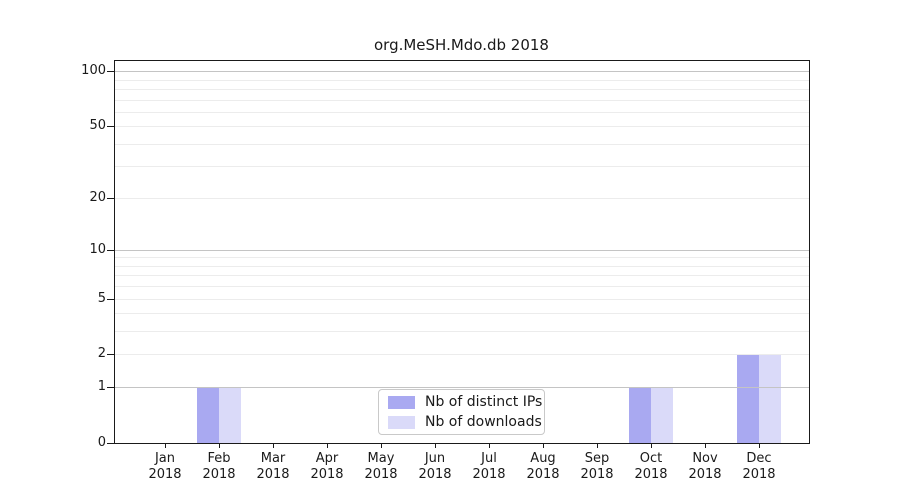 The width and height of the screenshot is (900, 500). What do you see at coordinates (461, 45) in the screenshot?
I see `chart-title: org.MeSH.Mdo.db 2018` at bounding box center [461, 45].